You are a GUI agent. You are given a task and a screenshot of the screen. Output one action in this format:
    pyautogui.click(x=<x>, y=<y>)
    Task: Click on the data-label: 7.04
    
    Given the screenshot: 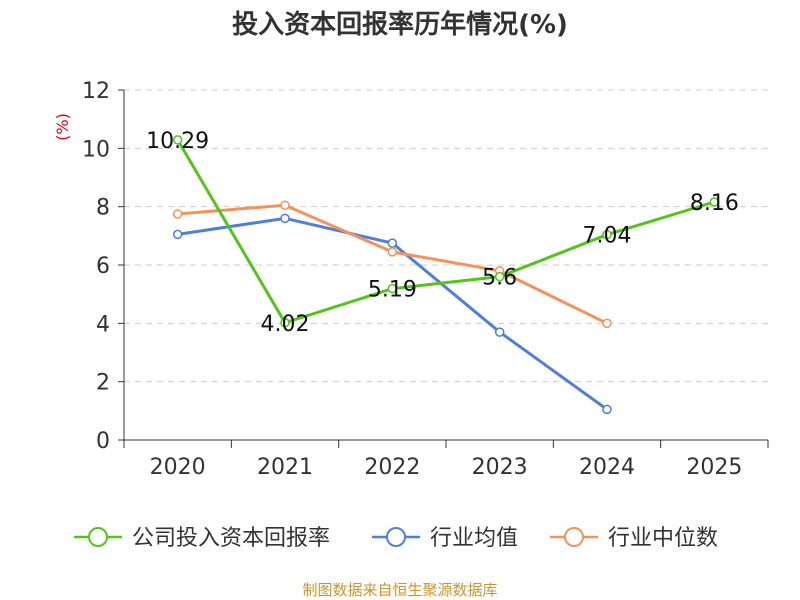 What is the action you would take?
    pyautogui.click(x=607, y=236)
    